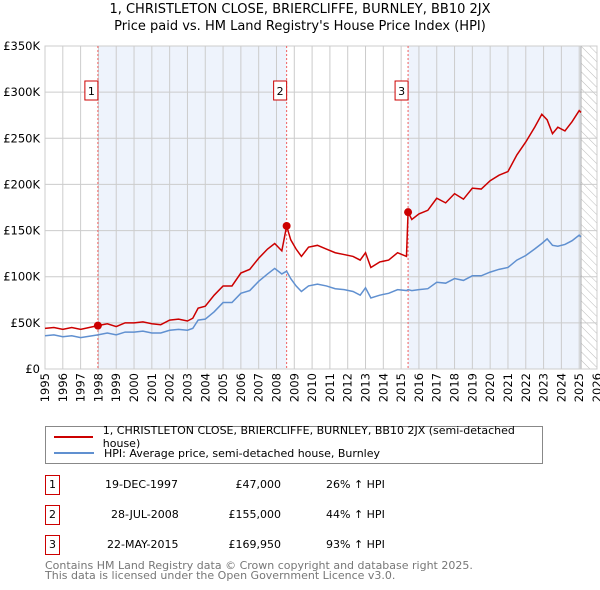 This screenshot has height=590, width=600. What do you see at coordinates (21, 138) in the screenshot?
I see `y-tick-label: £250K` at bounding box center [21, 138].